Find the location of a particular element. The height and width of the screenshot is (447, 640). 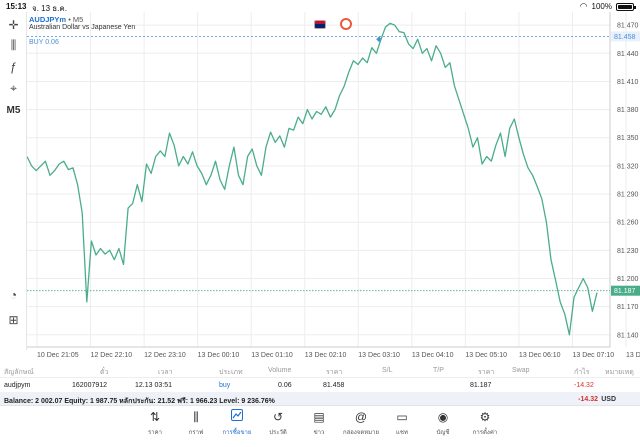

y-tick-label: 81.260 is located at coordinates (628, 223).